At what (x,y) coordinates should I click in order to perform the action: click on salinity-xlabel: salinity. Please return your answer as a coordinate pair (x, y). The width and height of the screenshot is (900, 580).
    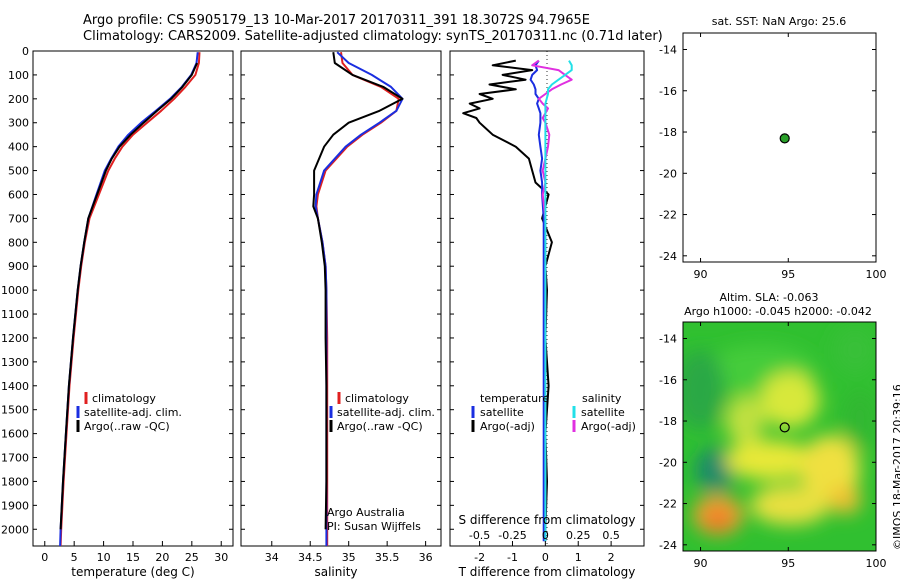
    Looking at the image, I should click on (335, 572).